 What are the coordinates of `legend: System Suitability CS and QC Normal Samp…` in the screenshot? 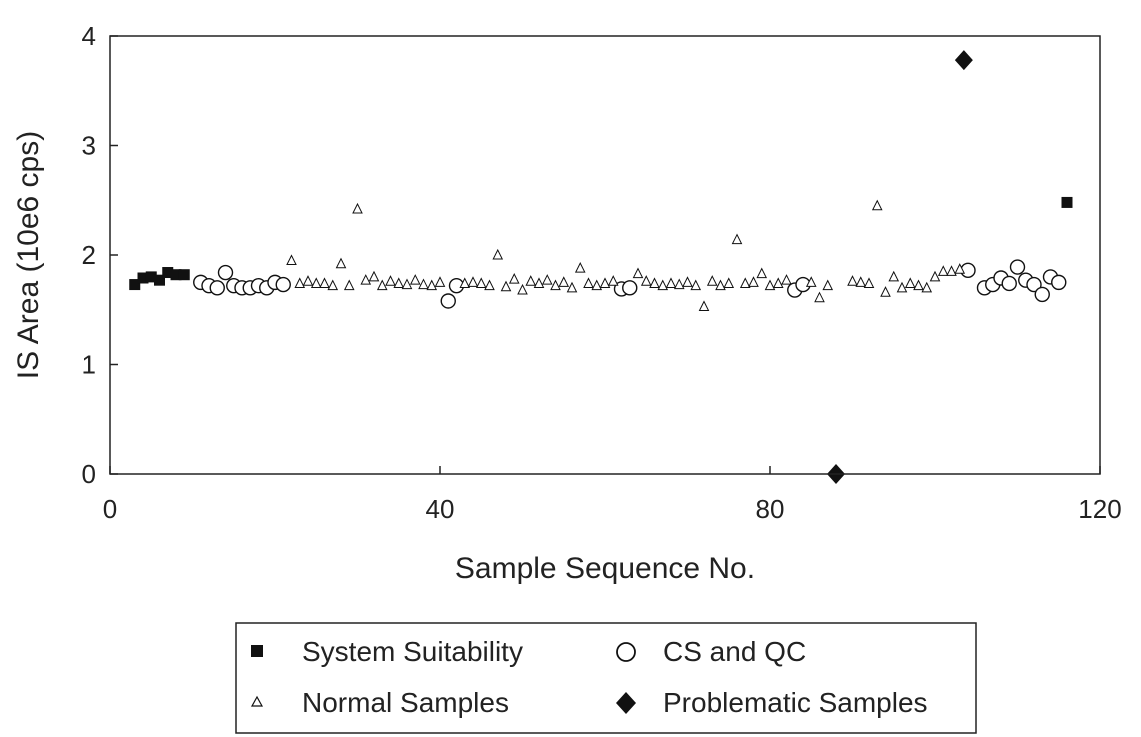 It's located at (606, 678).